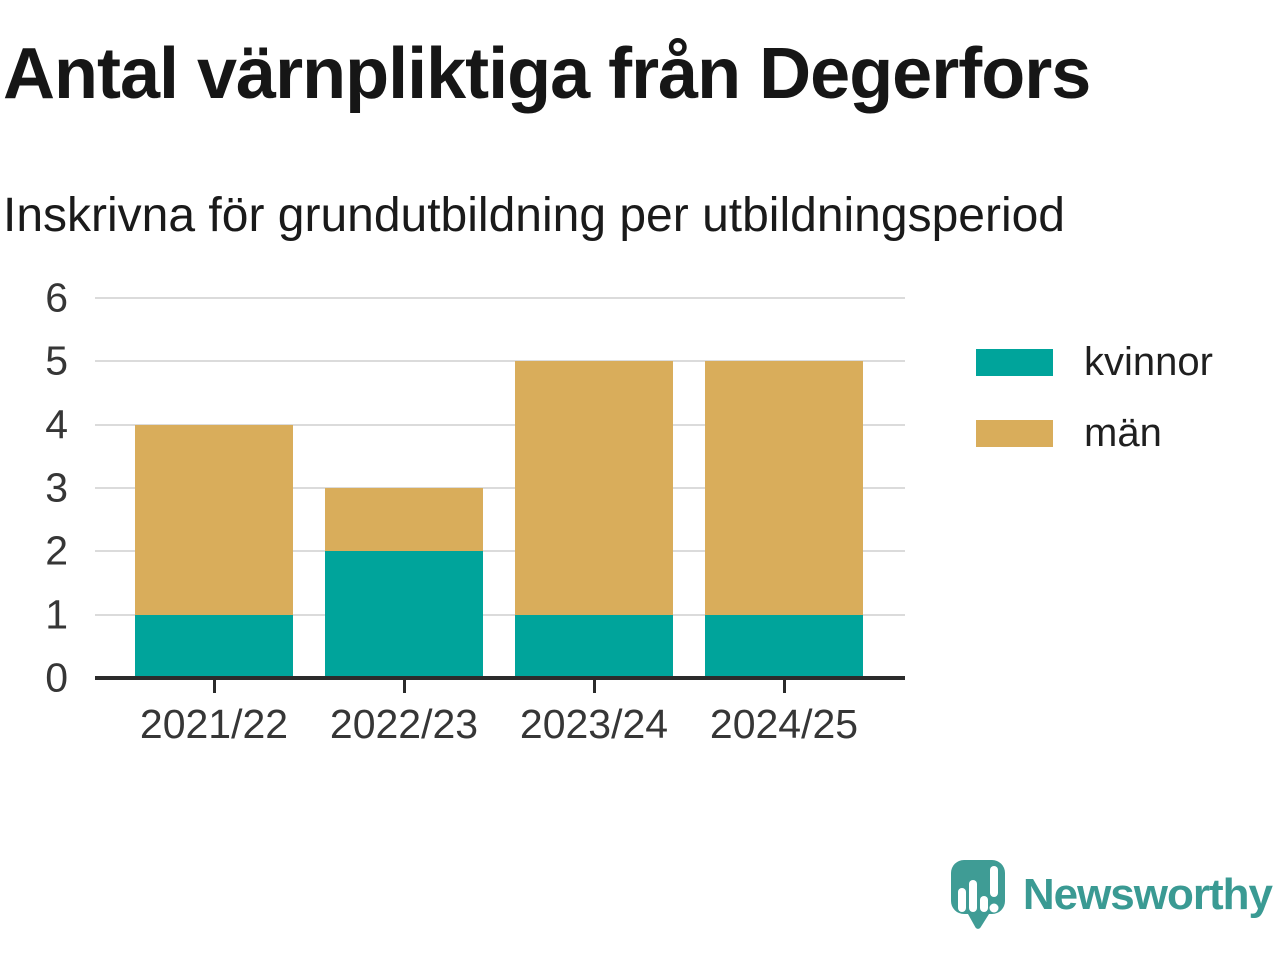 The image size is (1280, 960). What do you see at coordinates (500, 424) in the screenshot?
I see `gridline-y4` at bounding box center [500, 424].